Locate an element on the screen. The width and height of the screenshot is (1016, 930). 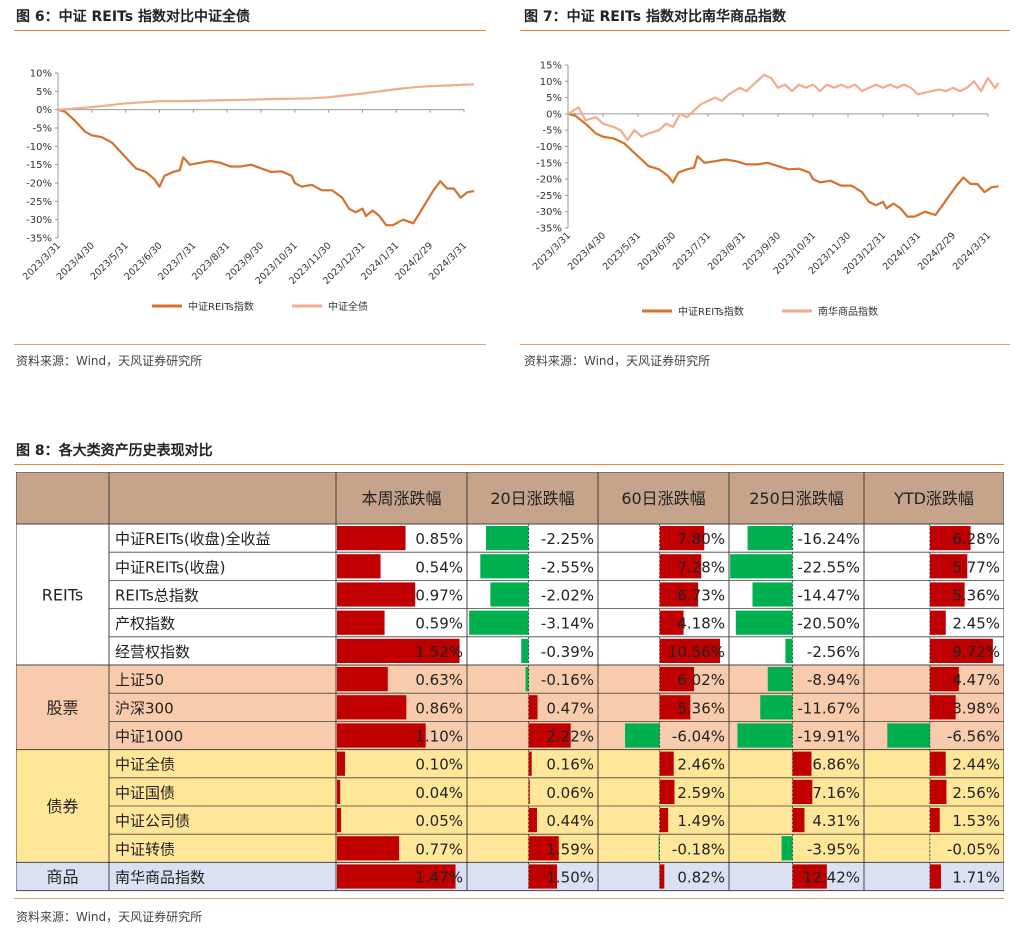
x-tick-label: 2024/3/31 is located at coordinates (972, 251).